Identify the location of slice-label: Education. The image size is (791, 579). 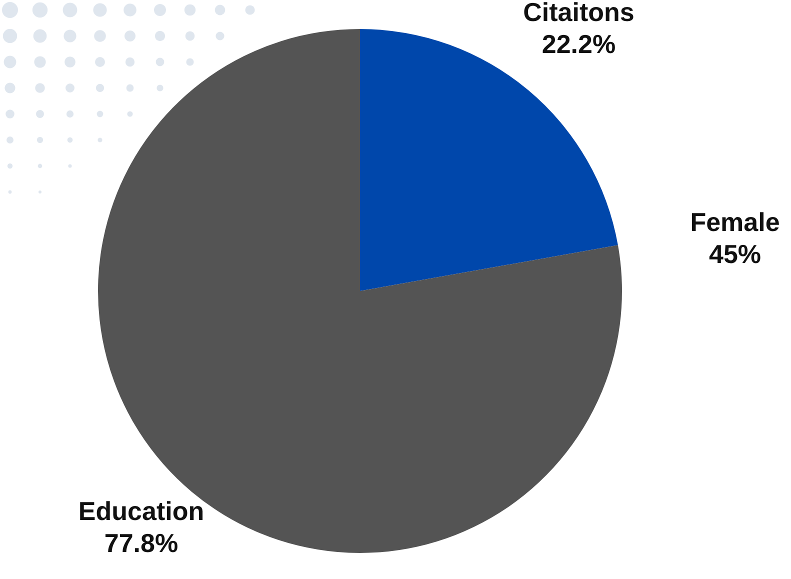
(141, 511).